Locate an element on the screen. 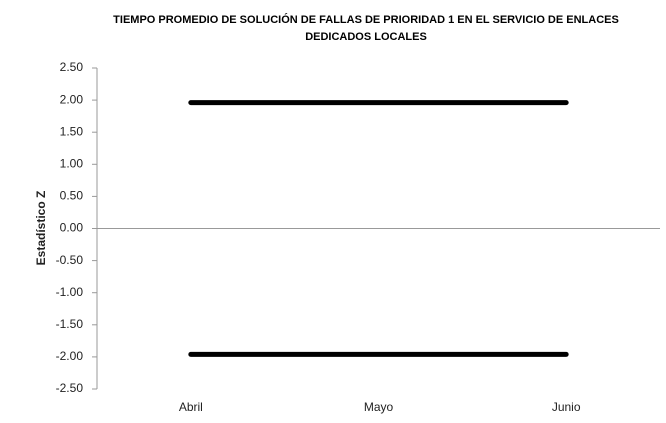 This screenshot has width=666, height=423. y-tick-label: -0.50 is located at coordinates (70, 260).